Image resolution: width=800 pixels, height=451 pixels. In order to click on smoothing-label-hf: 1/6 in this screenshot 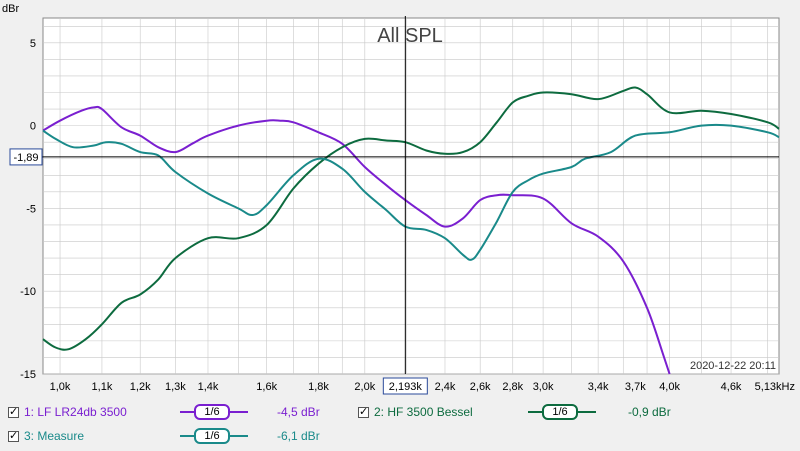, I will do `click(560, 412)`.